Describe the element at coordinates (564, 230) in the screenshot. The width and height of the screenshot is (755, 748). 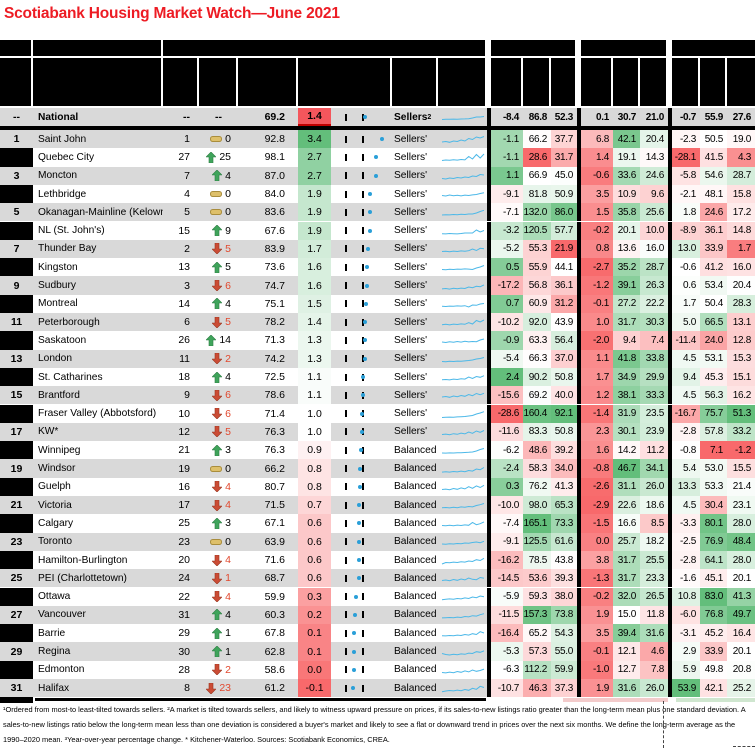
I see `heatmap-value-cell: 57.7` at that location.